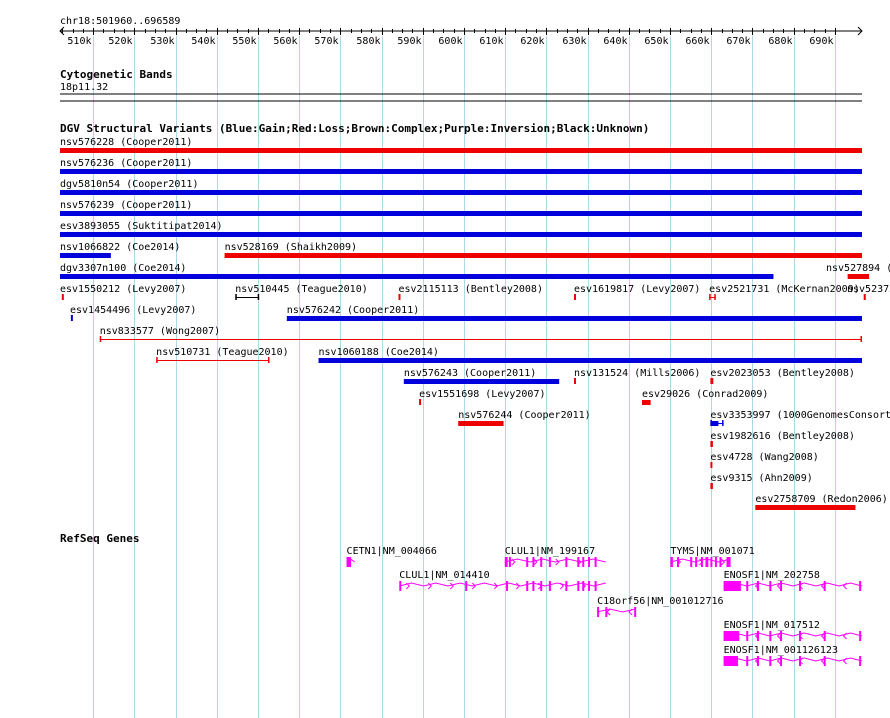  What do you see at coordinates (637, 376) in the screenshot?
I see `dgv-variant: nsv131524 (Mills2006)` at bounding box center [637, 376].